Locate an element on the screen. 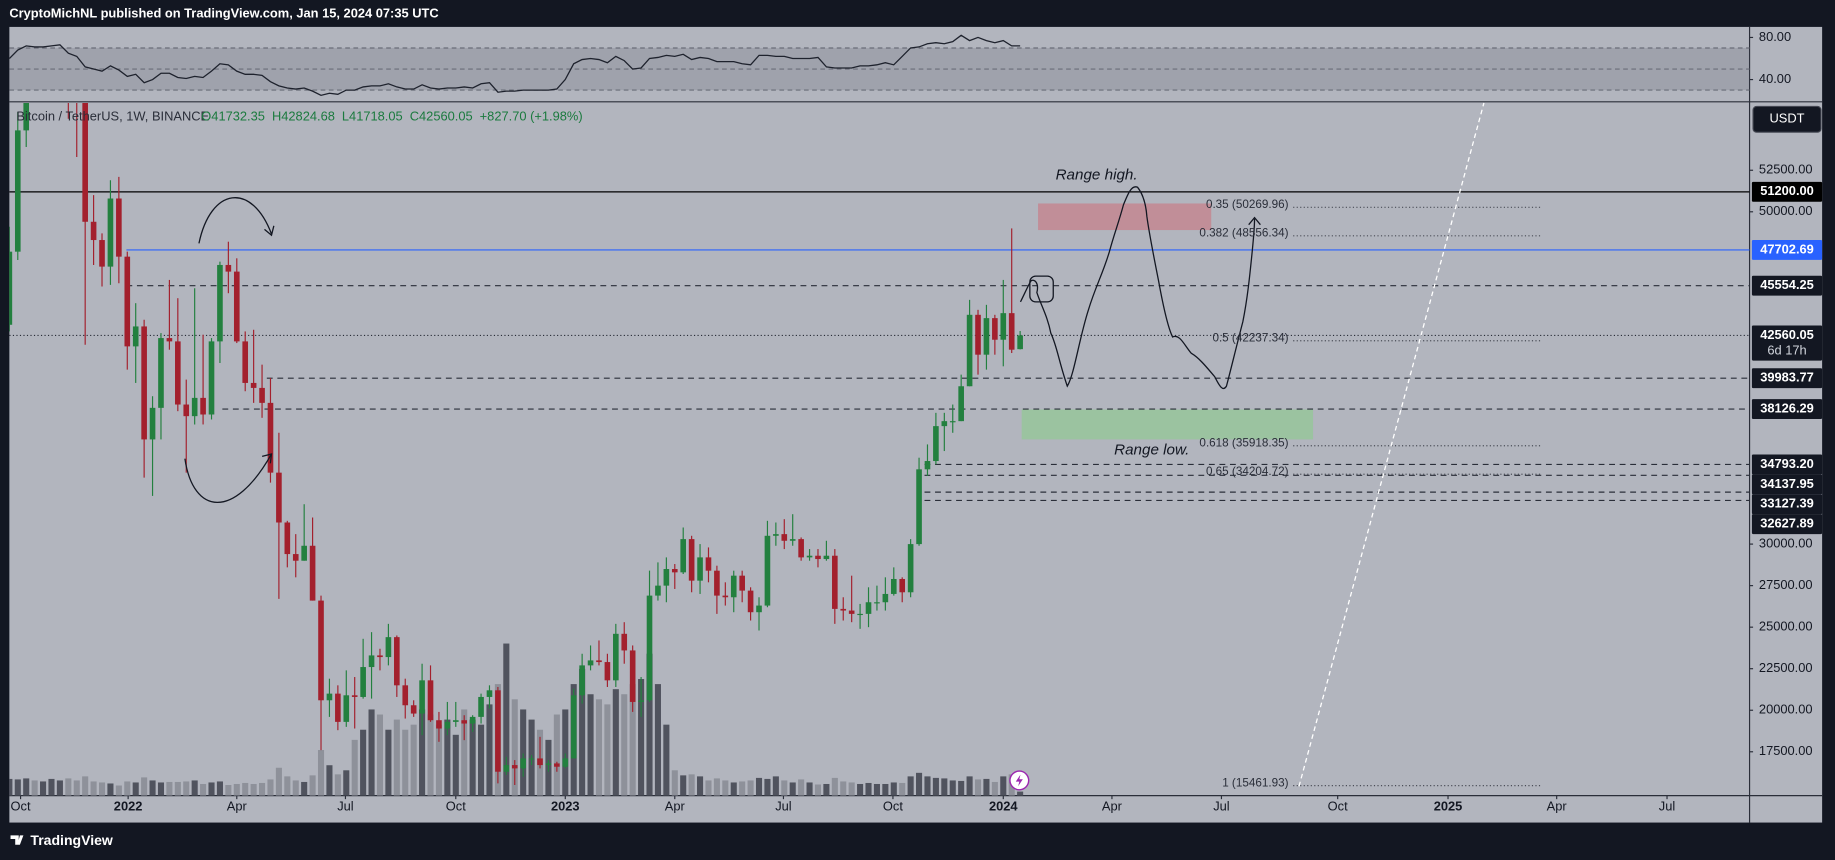 The image size is (1835, 860). x-tick-label: 2022 is located at coordinates (128, 806).